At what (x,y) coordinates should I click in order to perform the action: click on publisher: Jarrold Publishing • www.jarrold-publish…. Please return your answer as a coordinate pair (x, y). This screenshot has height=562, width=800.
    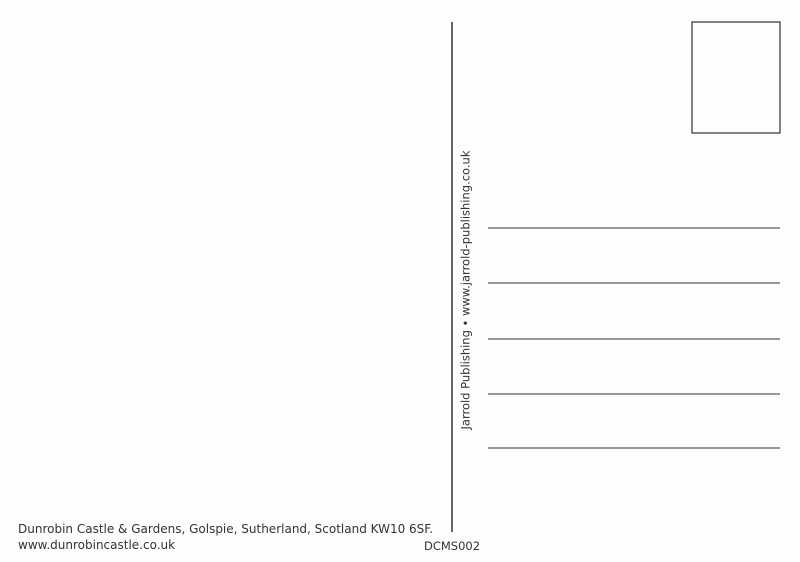
    Looking at the image, I should click on (466, 290).